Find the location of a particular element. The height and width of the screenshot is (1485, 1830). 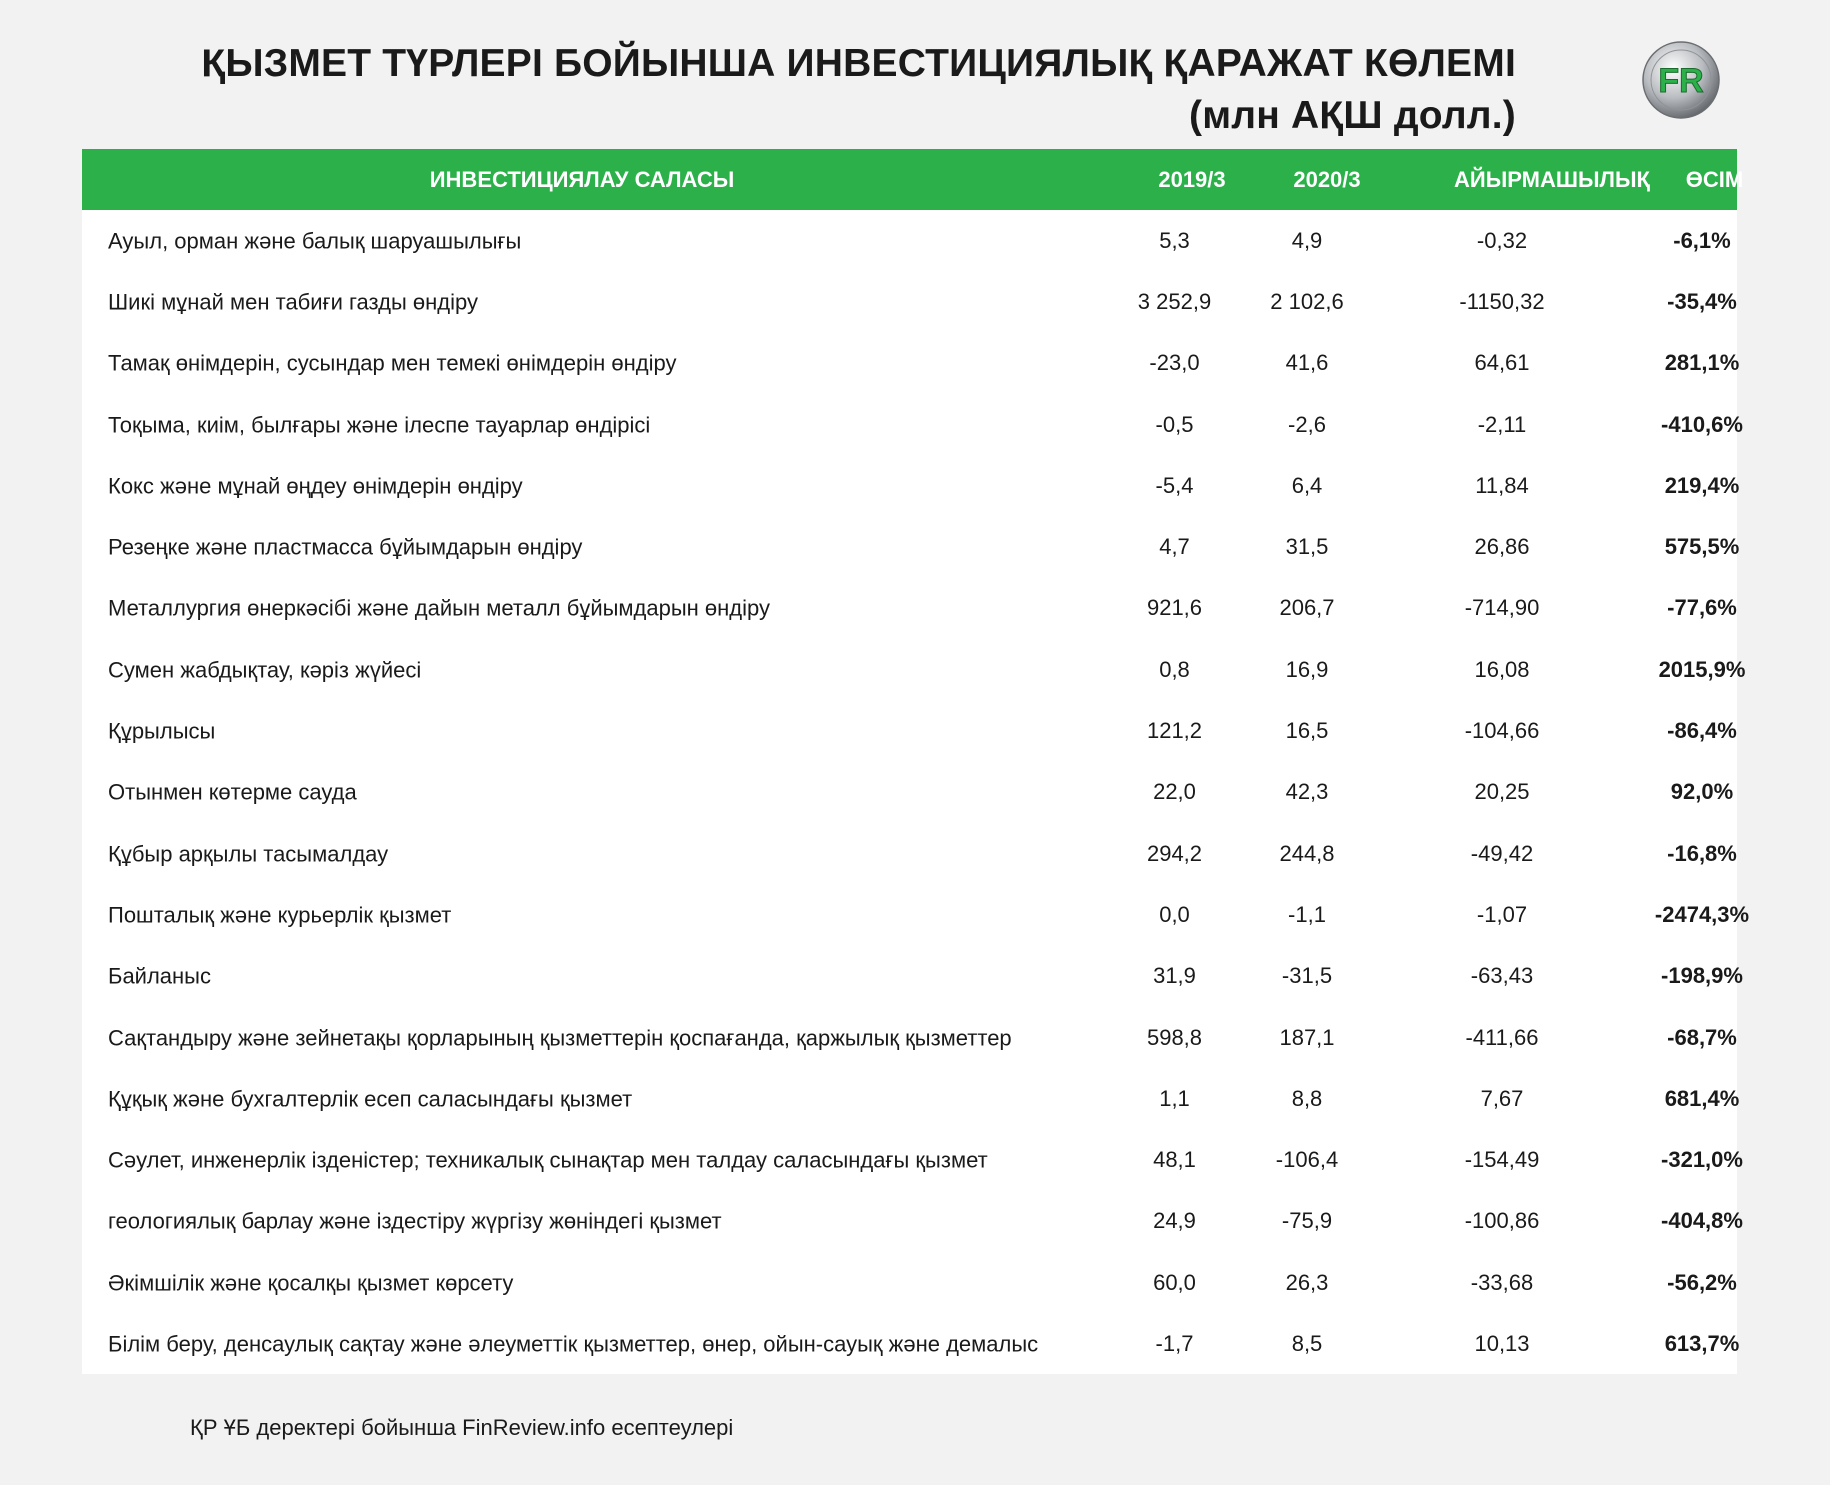

row-value-2020: 42,3 is located at coordinates (1307, 792).